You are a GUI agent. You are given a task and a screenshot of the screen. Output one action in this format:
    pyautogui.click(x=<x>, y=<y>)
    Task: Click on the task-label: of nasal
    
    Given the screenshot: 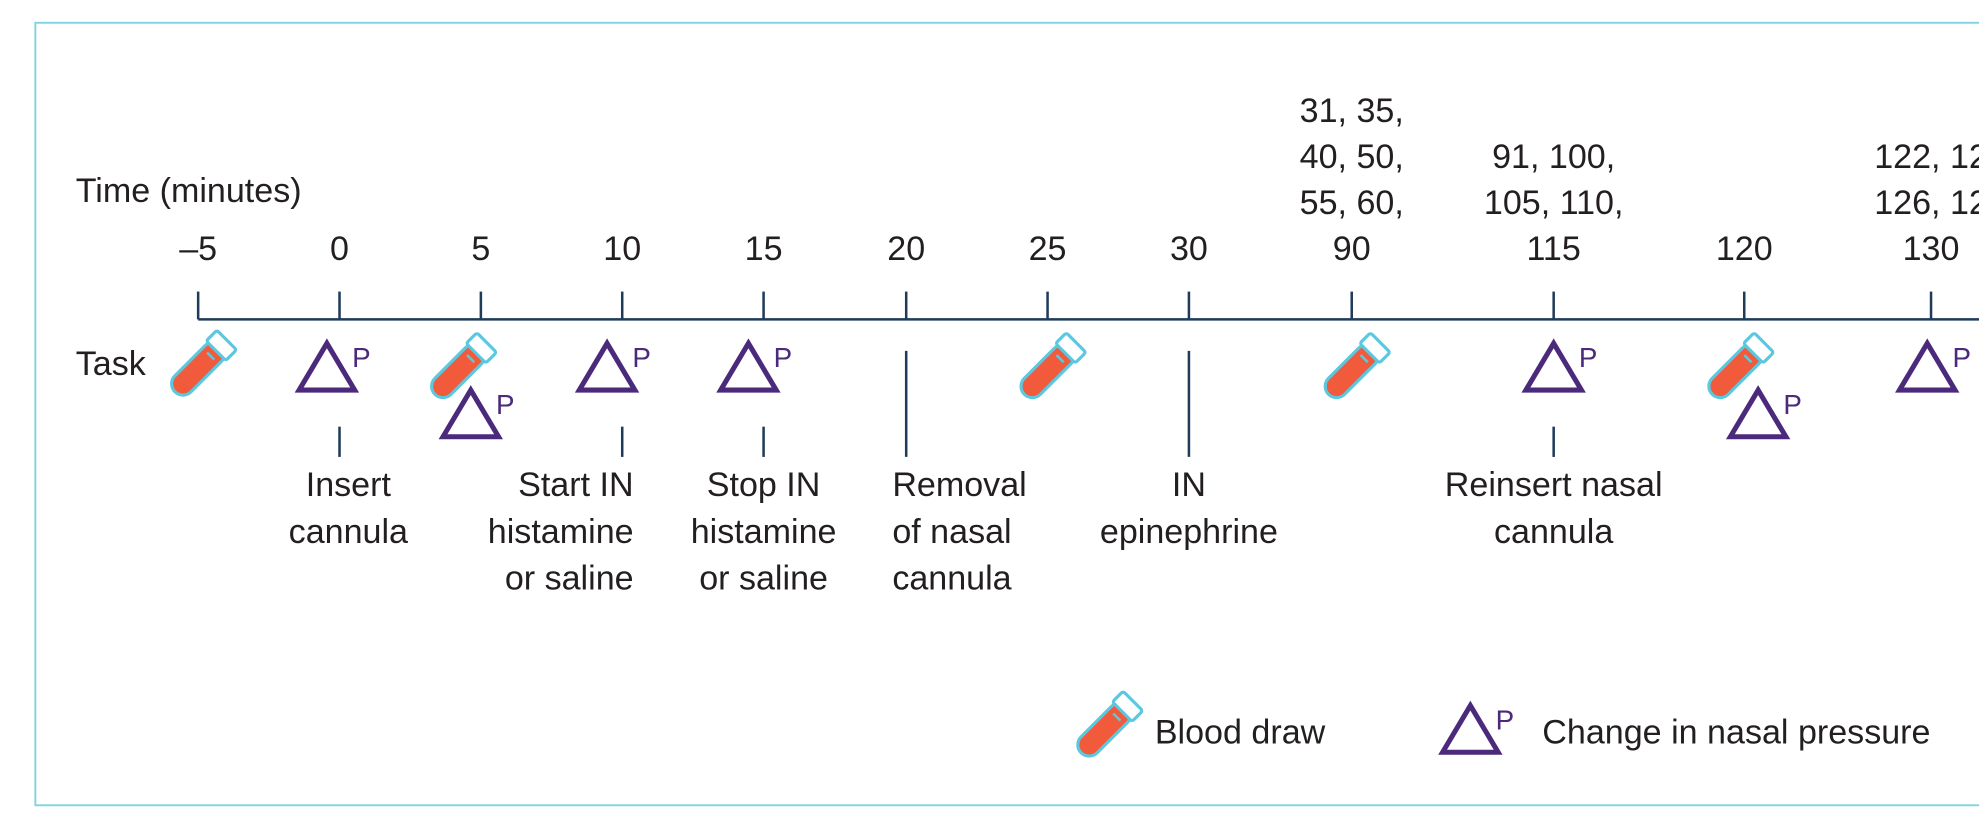 What is the action you would take?
    pyautogui.click(x=951, y=532)
    